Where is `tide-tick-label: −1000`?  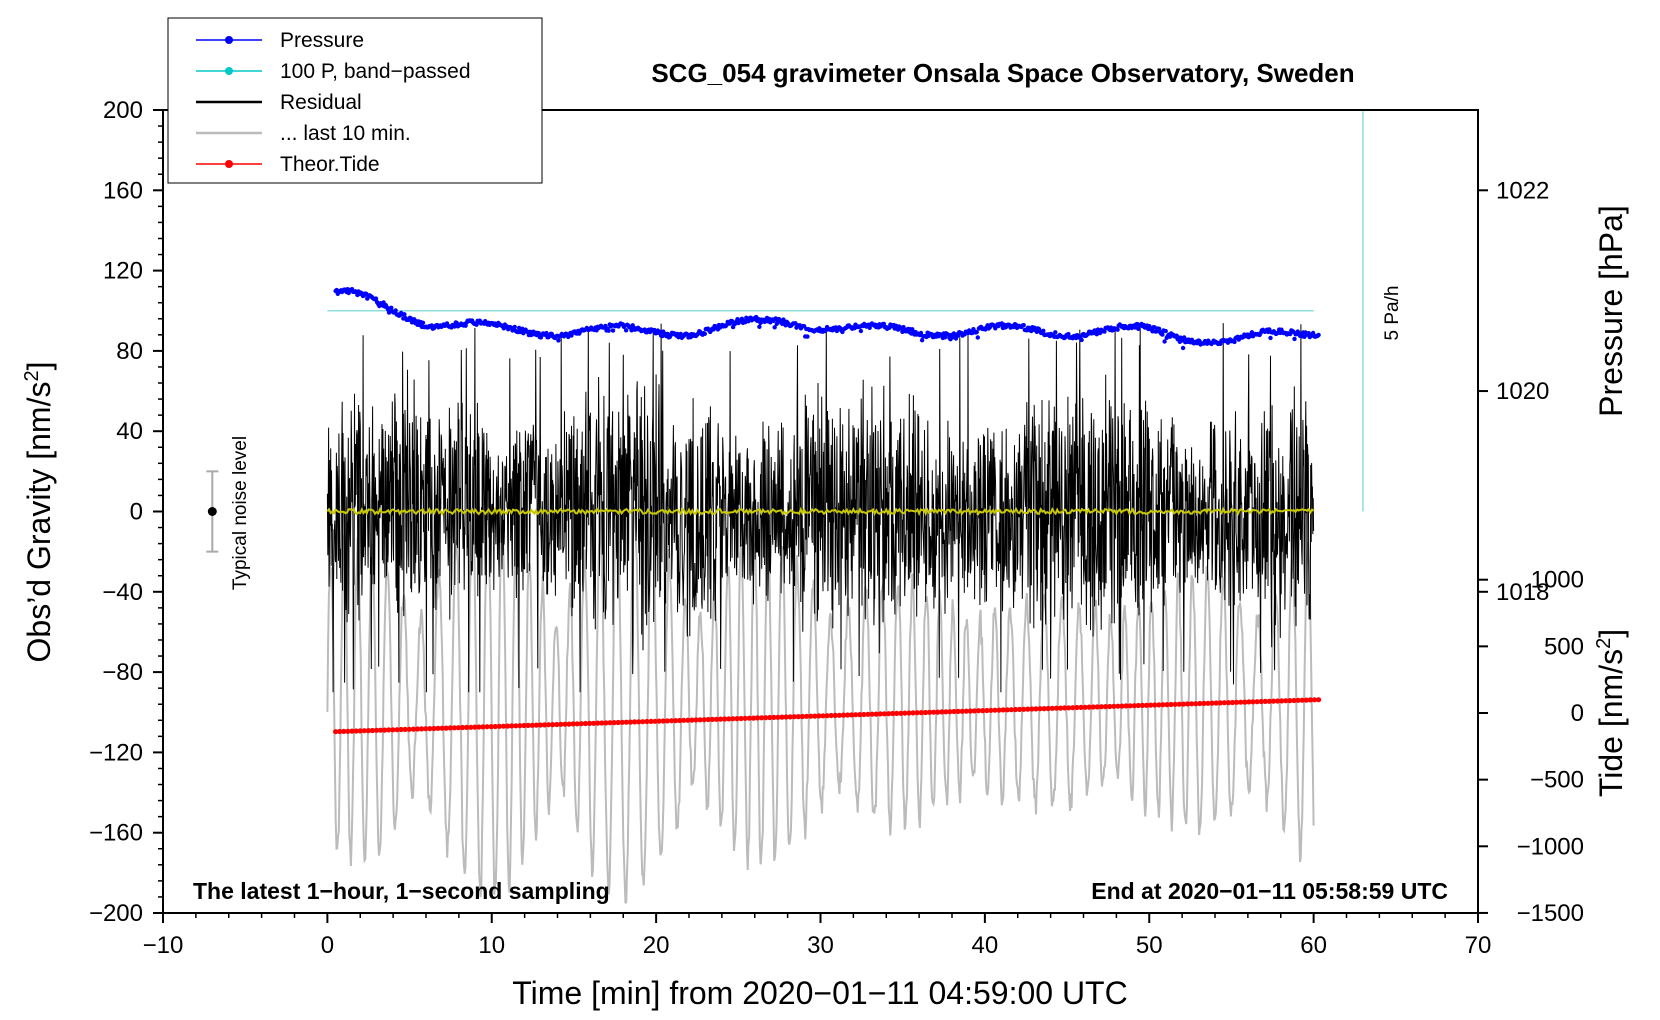 tide-tick-label: −1000 is located at coordinates (1550, 846).